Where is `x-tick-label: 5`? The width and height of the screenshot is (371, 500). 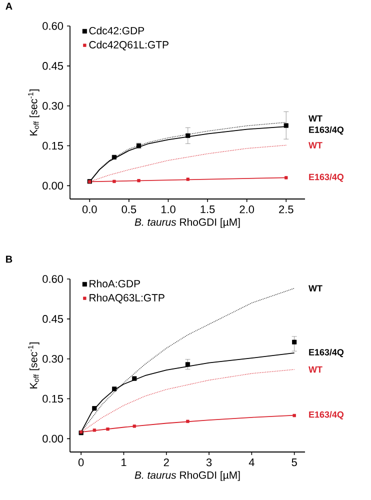
x-tick-label: 5 is located at coordinates (294, 462).